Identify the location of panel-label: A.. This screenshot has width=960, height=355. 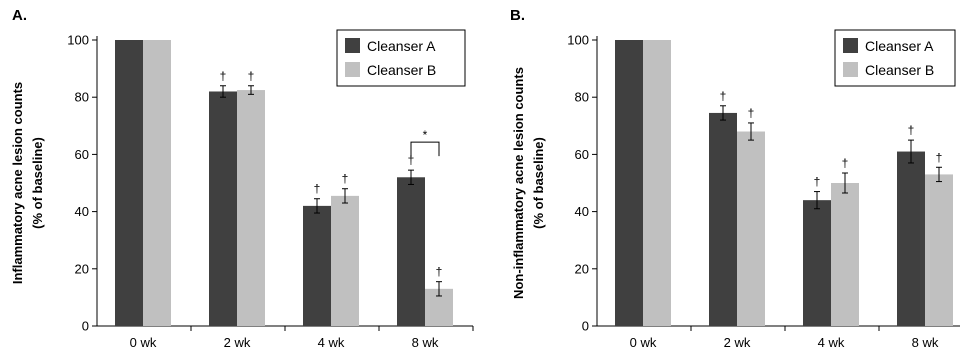
(19, 15).